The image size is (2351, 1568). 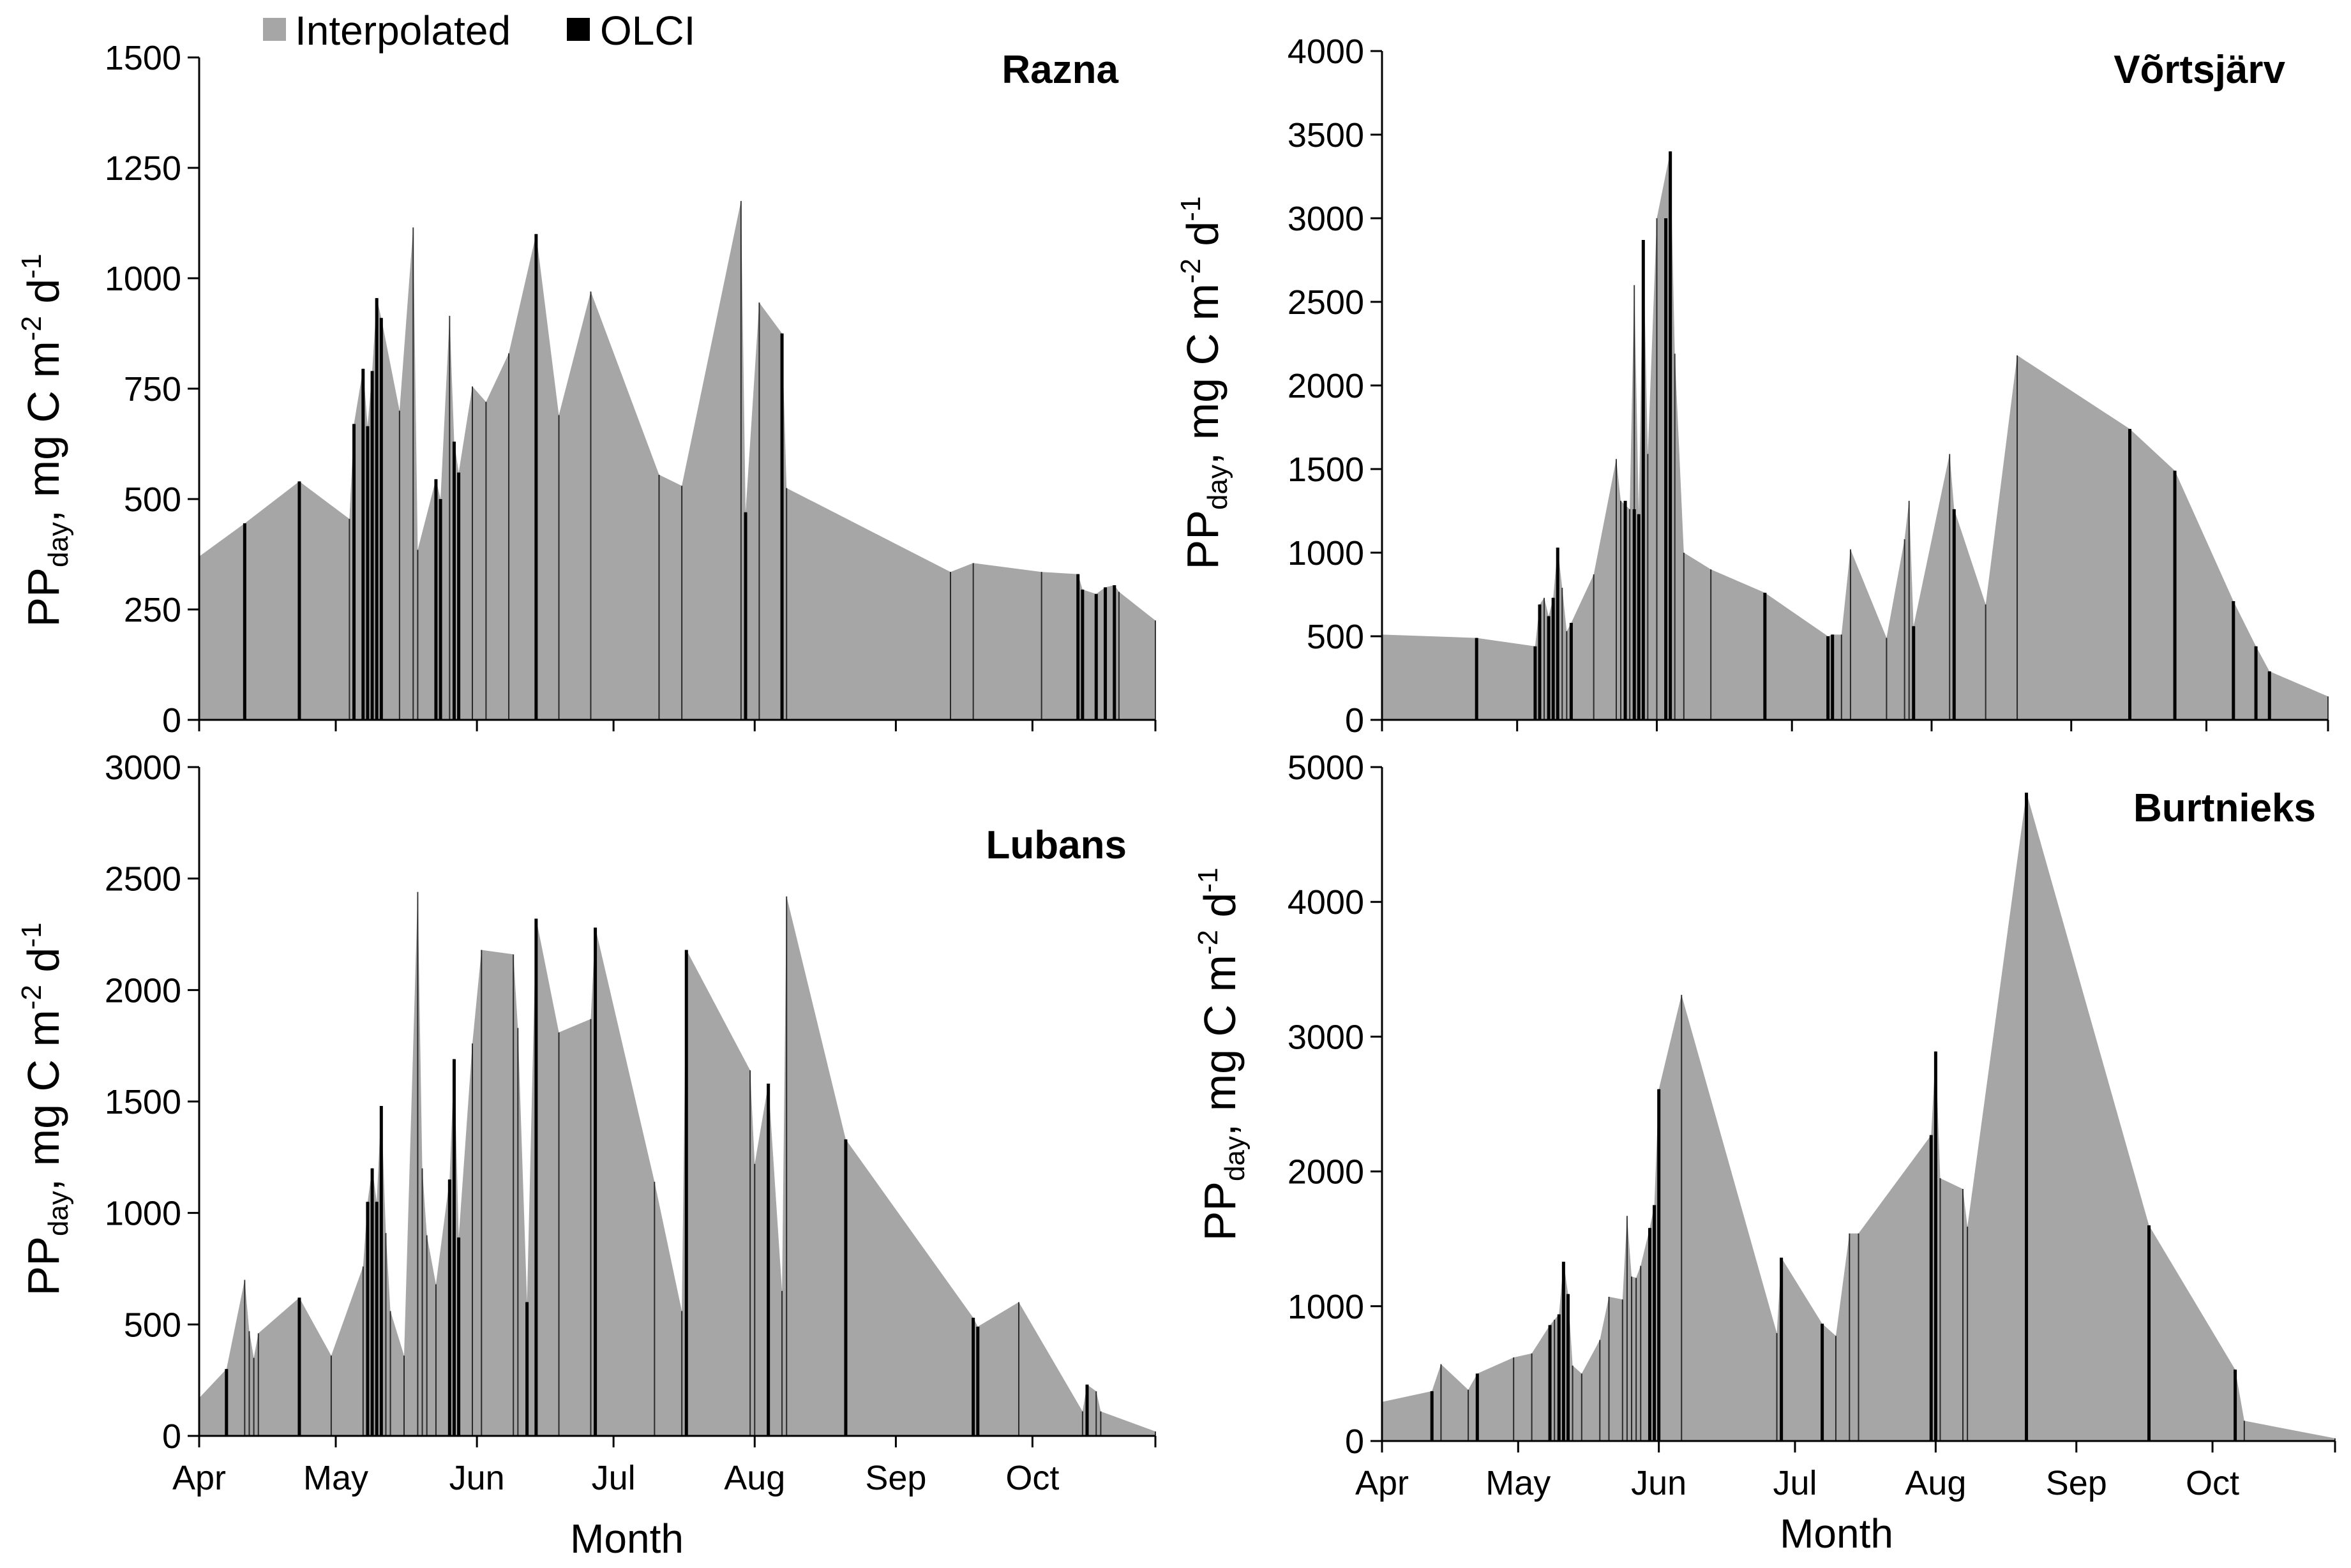 I want to click on panel-title: Razna, so click(x=1060, y=70).